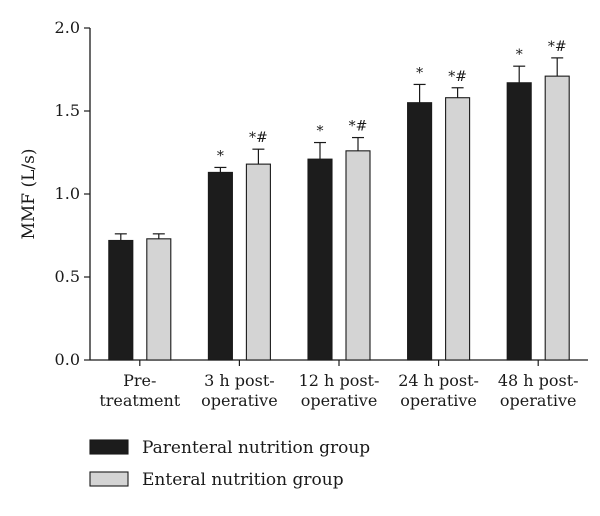 The image size is (600, 516). I want to click on y-tick-label: 1.5, so click(67, 110).